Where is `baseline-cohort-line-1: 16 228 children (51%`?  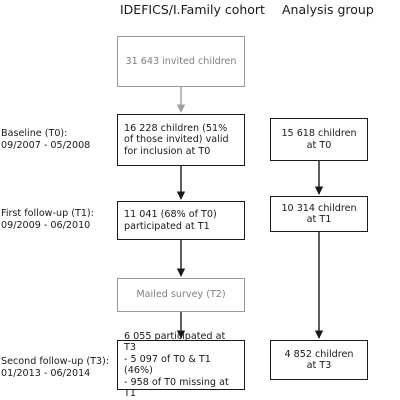 baseline-cohort-line-1: 16 228 children (51% is located at coordinates (176, 128).